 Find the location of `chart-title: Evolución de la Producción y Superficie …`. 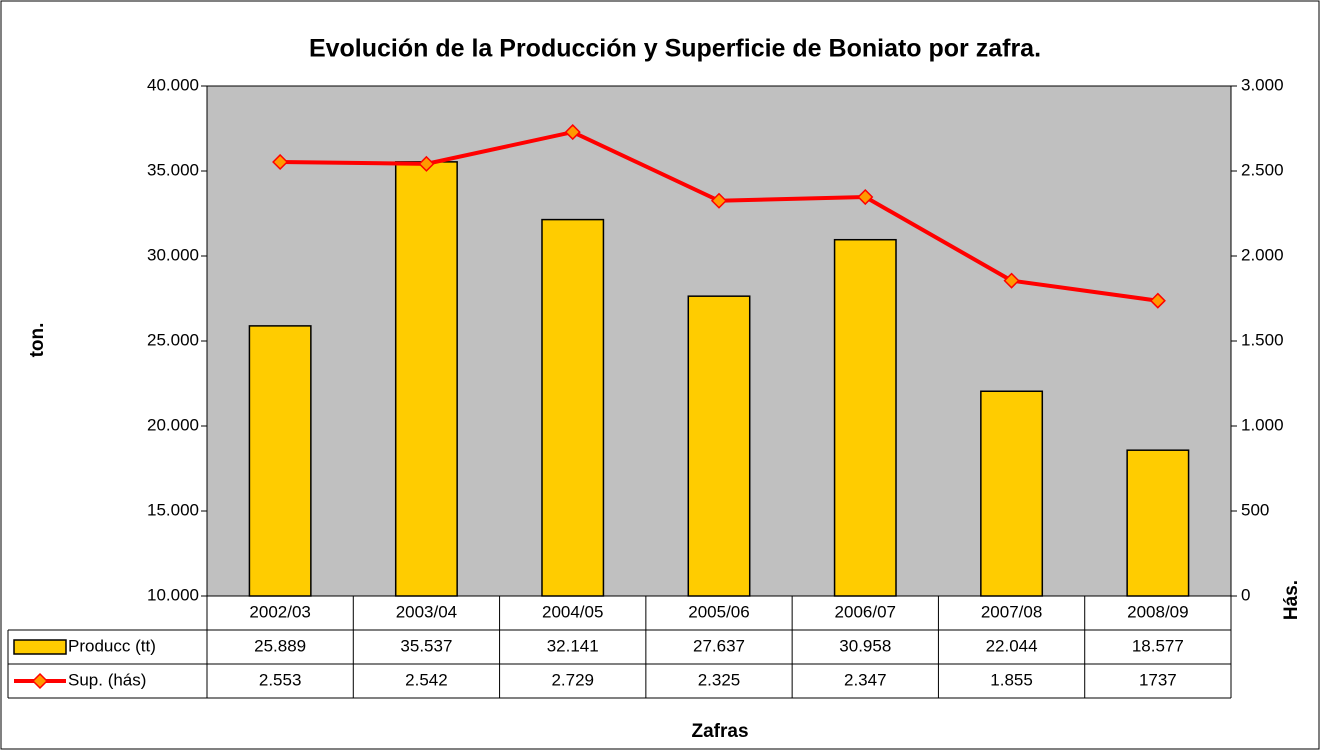

chart-title: Evolución de la Producción y Superficie … is located at coordinates (675, 49).